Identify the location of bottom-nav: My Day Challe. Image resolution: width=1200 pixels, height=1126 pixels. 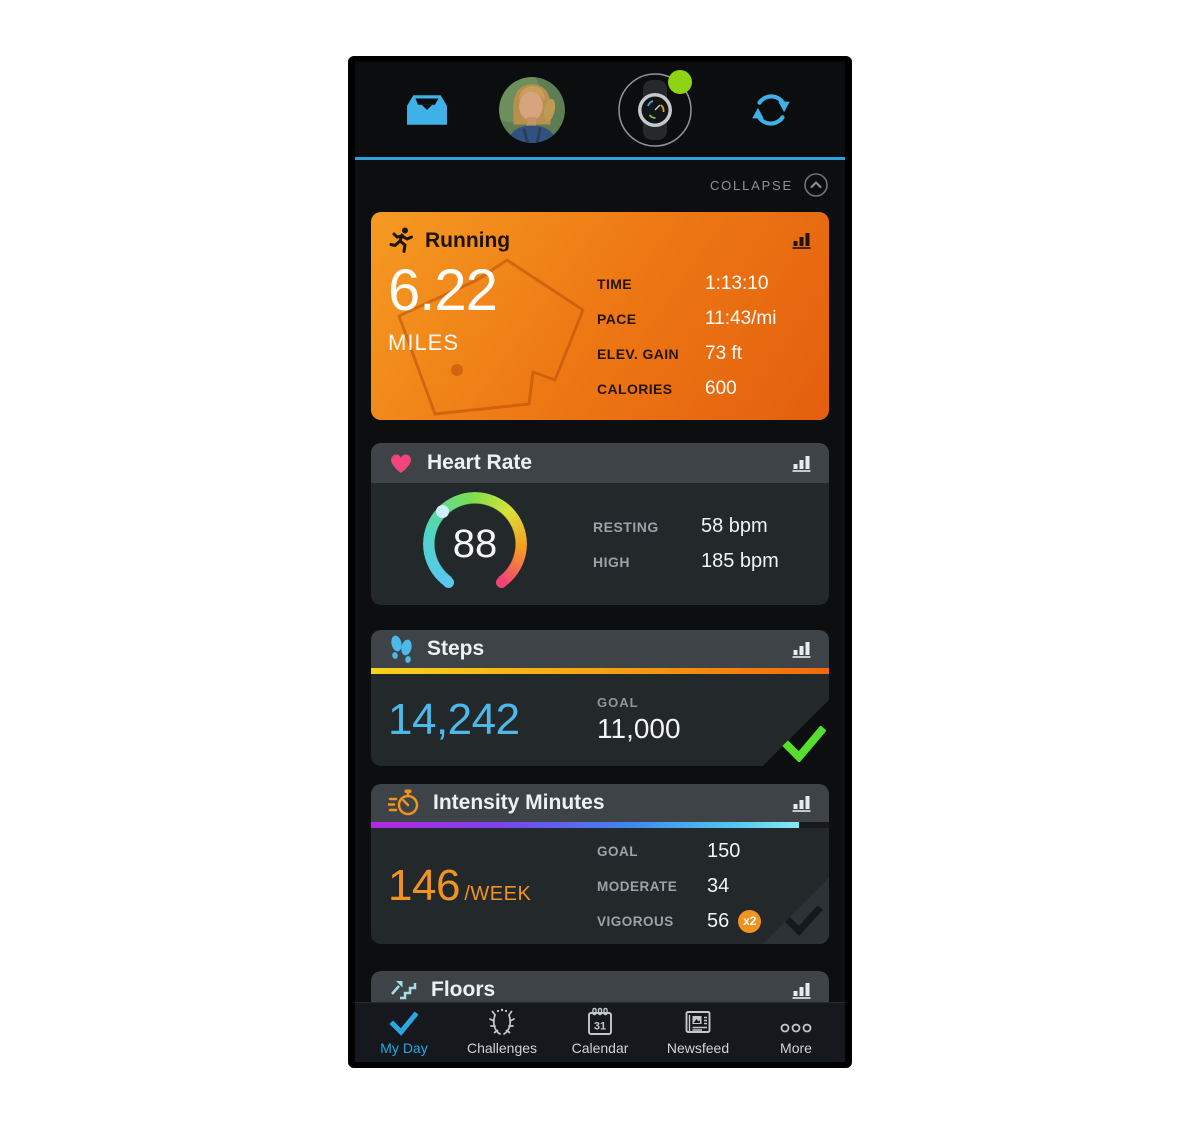
(600, 1032).